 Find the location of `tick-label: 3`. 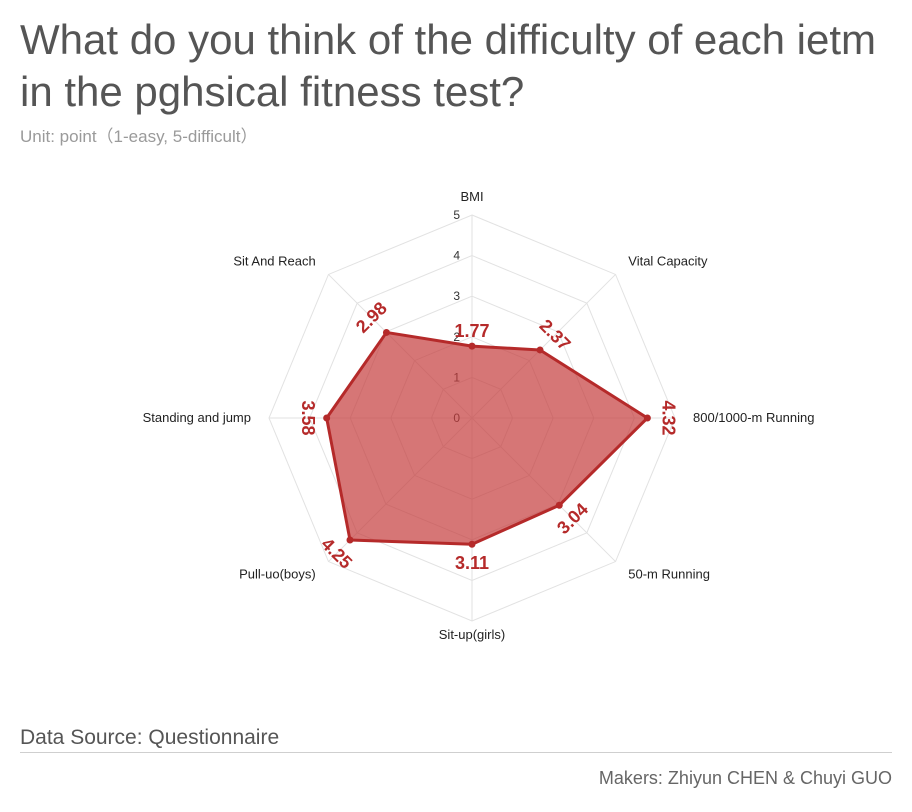

tick-label: 3 is located at coordinates (456, 296).